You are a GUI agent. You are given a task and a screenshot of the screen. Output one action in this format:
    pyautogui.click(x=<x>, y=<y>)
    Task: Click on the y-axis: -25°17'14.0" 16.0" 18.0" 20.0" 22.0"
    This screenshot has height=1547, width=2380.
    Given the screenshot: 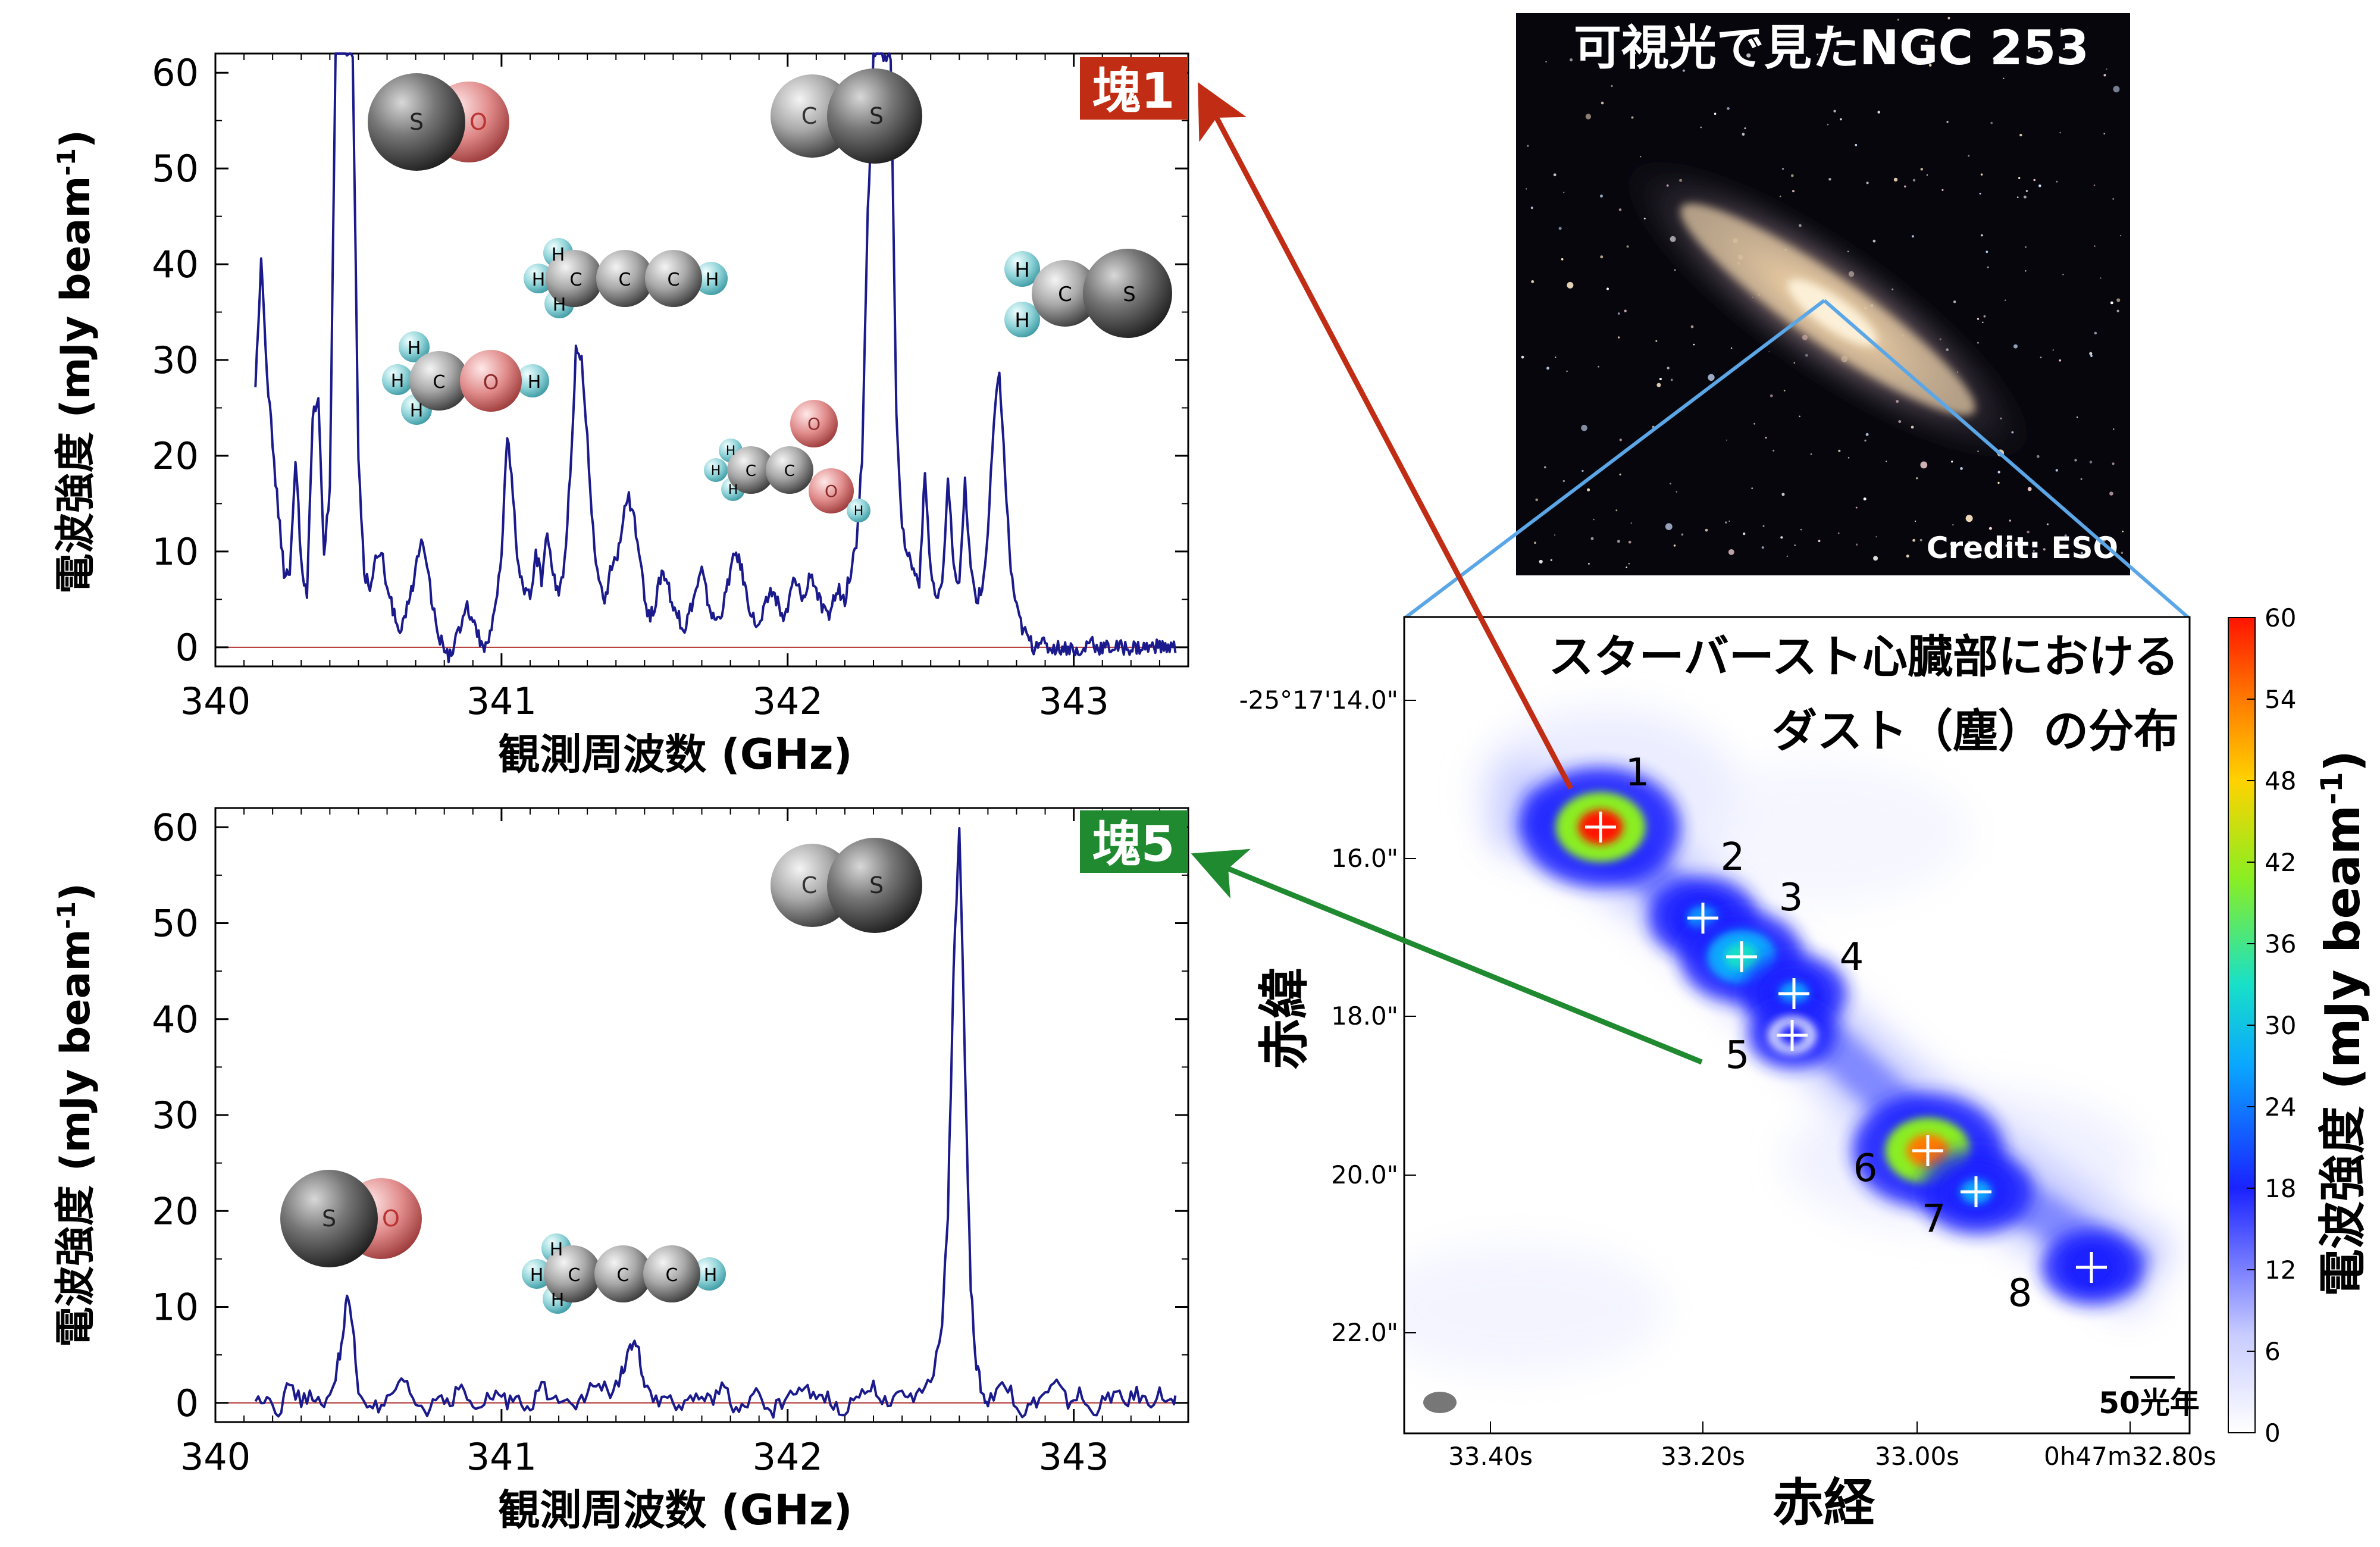 What is the action you would take?
    pyautogui.click(x=1327, y=1016)
    